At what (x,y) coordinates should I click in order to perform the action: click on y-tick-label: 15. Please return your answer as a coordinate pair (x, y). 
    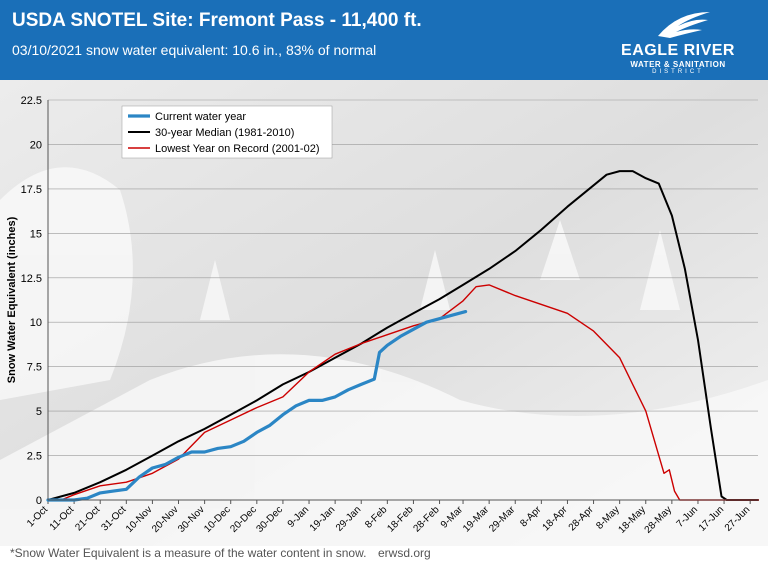
    Looking at the image, I should click on (36, 234).